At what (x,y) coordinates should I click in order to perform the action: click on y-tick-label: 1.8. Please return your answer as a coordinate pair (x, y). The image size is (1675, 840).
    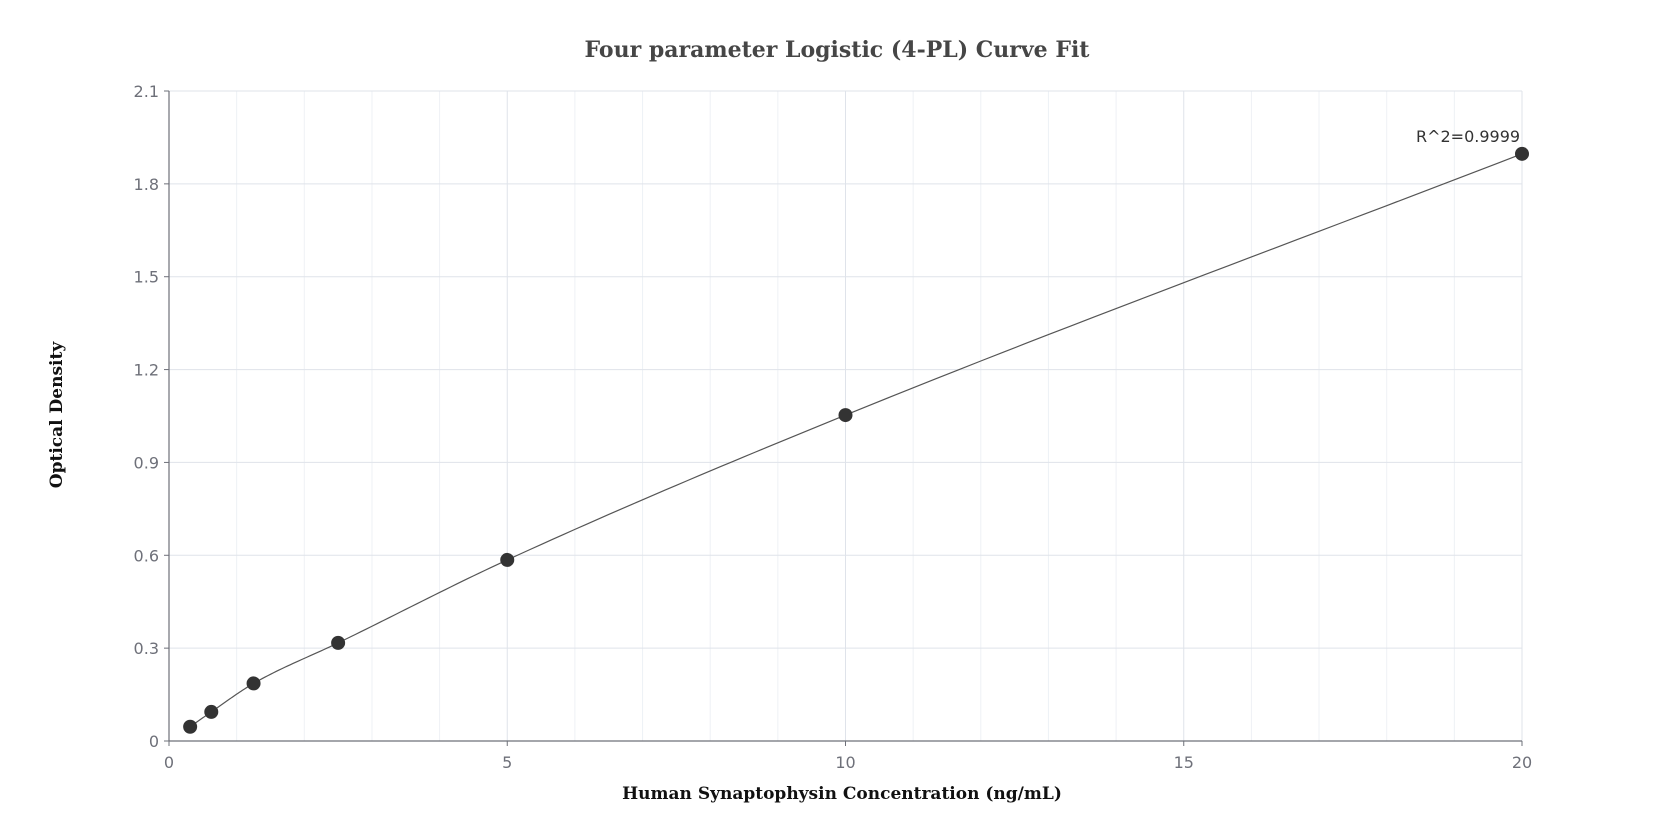
    Looking at the image, I should click on (146, 184).